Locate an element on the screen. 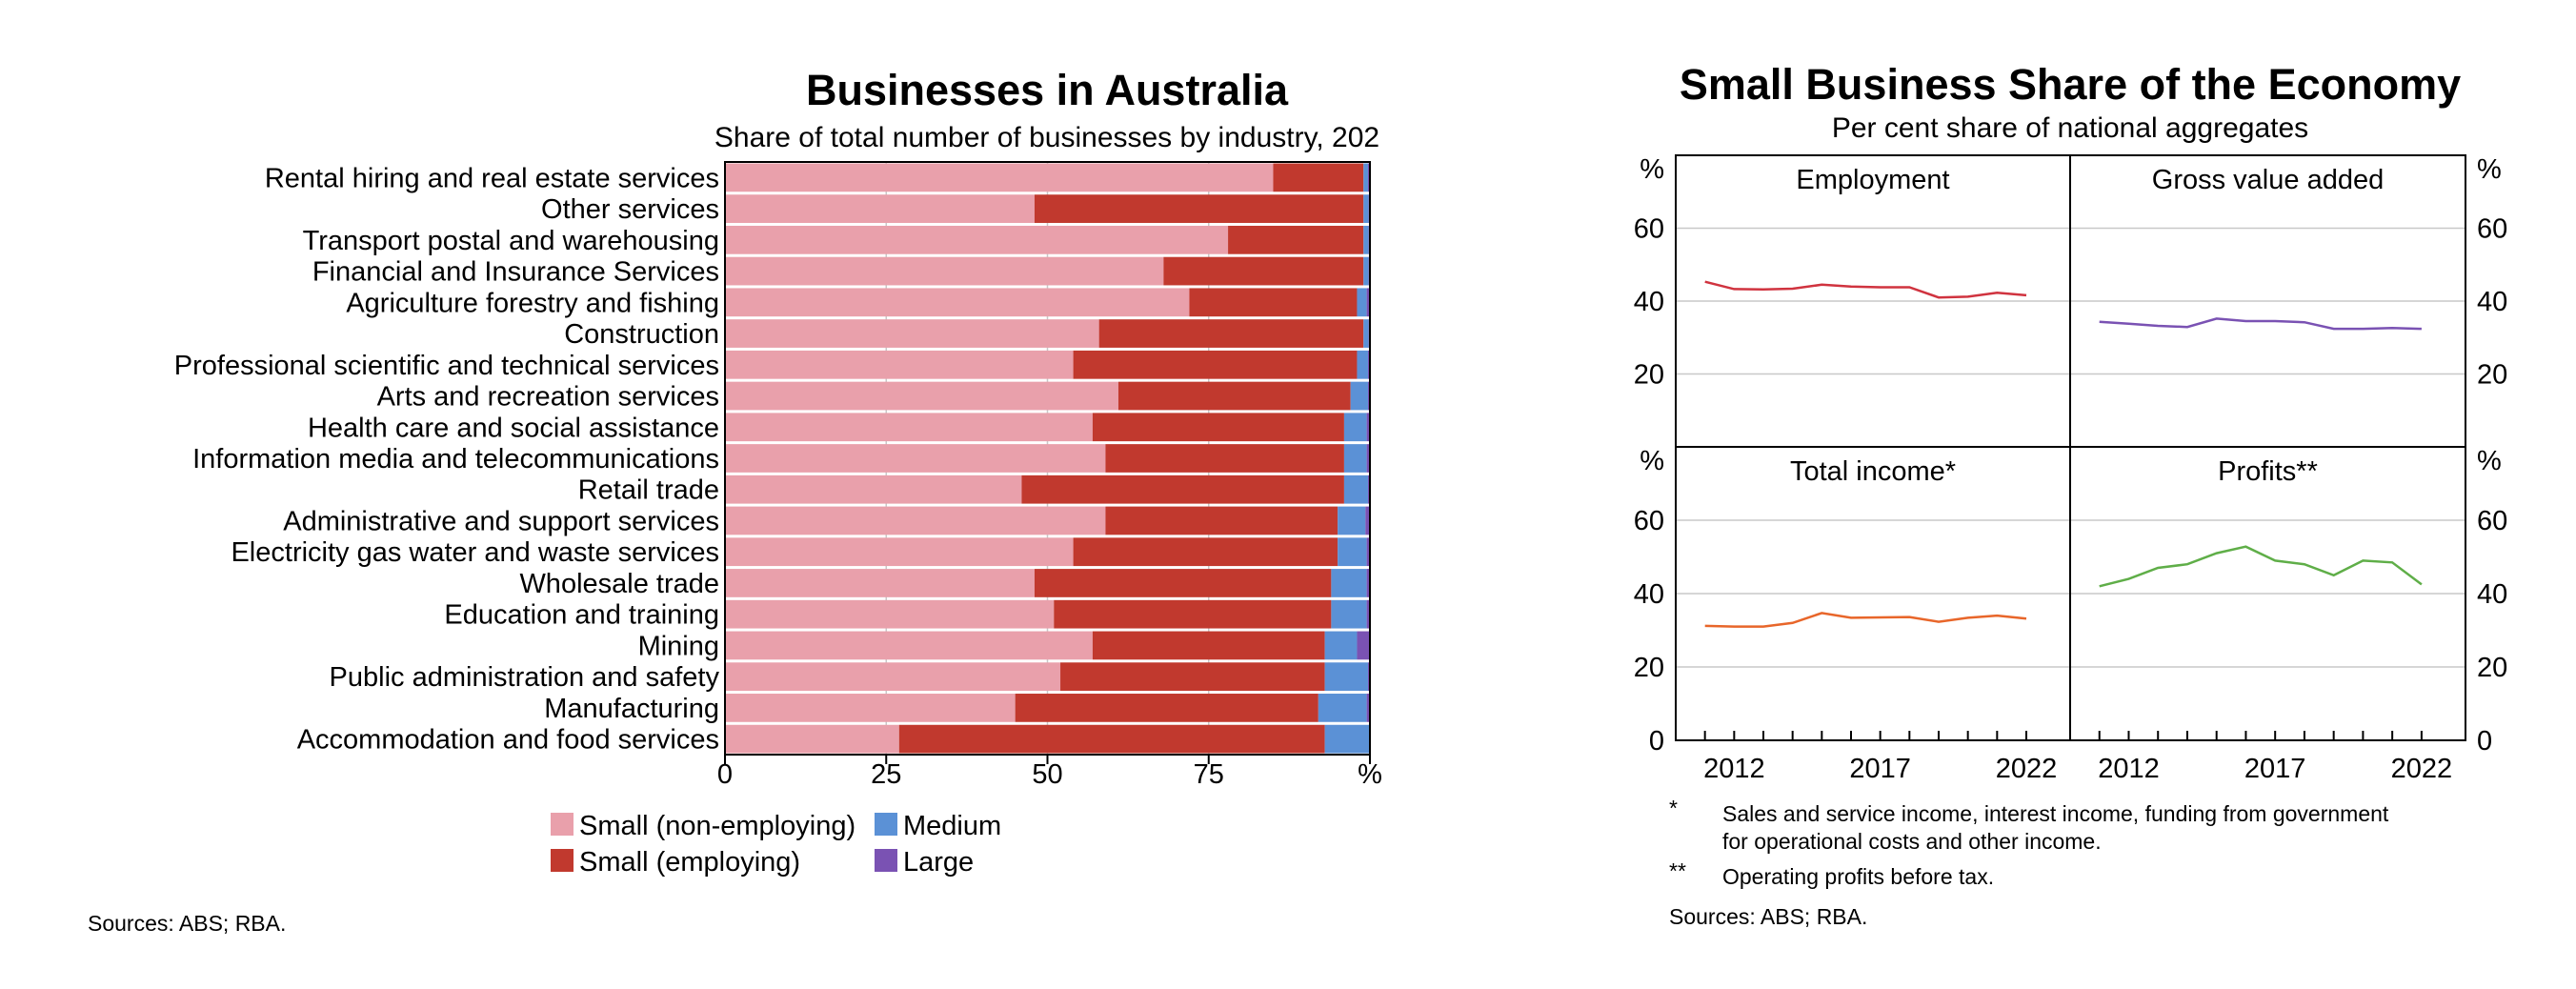 The height and width of the screenshot is (989, 2576). legend-label-small-non-employing: Small (non-employing) is located at coordinates (717, 826).